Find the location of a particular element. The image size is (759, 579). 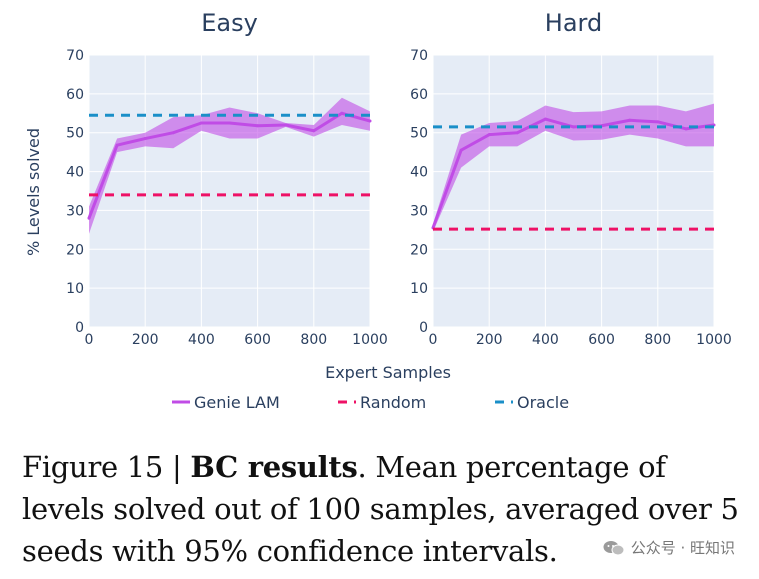

y-axis-label: % Levels solved is located at coordinates (33, 192).